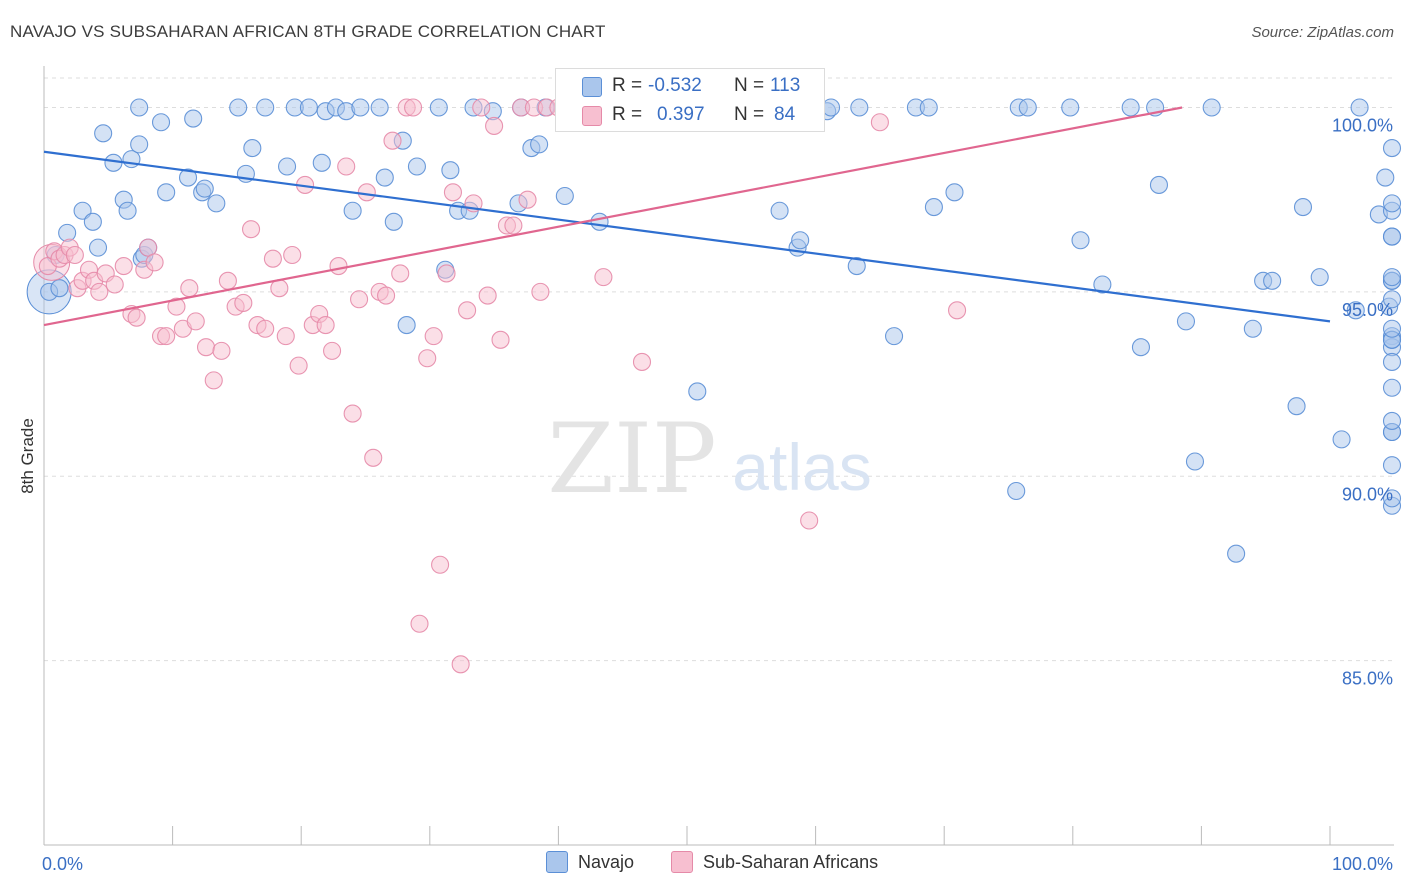 The width and height of the screenshot is (1406, 892). Describe the element at coordinates (1367, 679) in the screenshot. I see `y-tick-label: 85.0%` at that location.